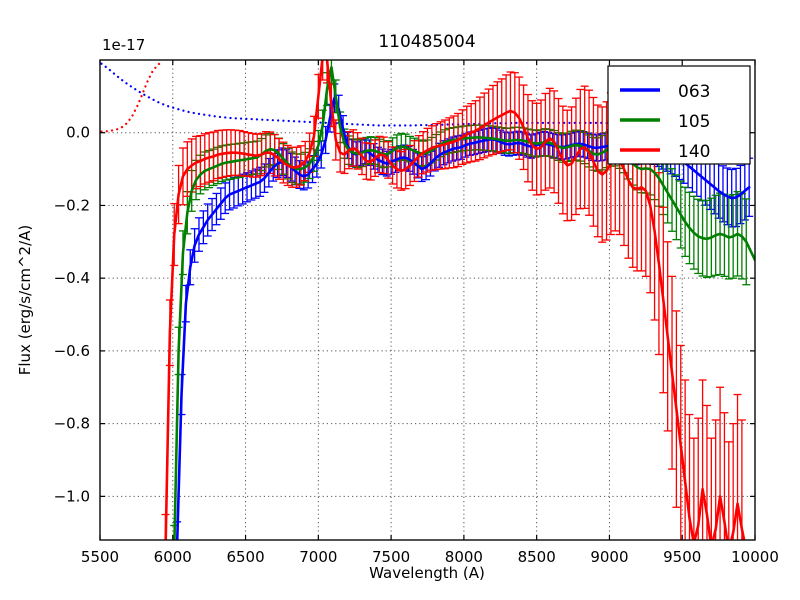 The height and width of the screenshot is (600, 800). Describe the element at coordinates (25, 300) in the screenshot. I see `y-axis-label: Flux (erg/s/cm^2/A)` at that location.